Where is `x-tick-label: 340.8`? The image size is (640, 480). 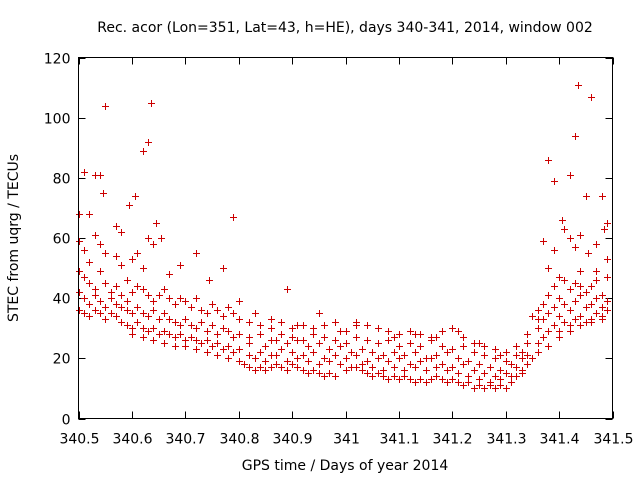
x-tick-label: 340.8 is located at coordinates (239, 440).